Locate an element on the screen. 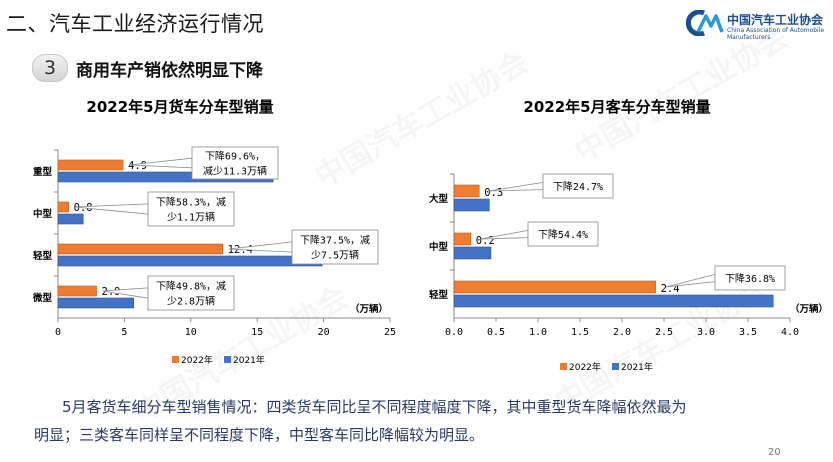  callout-text: 下降24.7% is located at coordinates (578, 186).